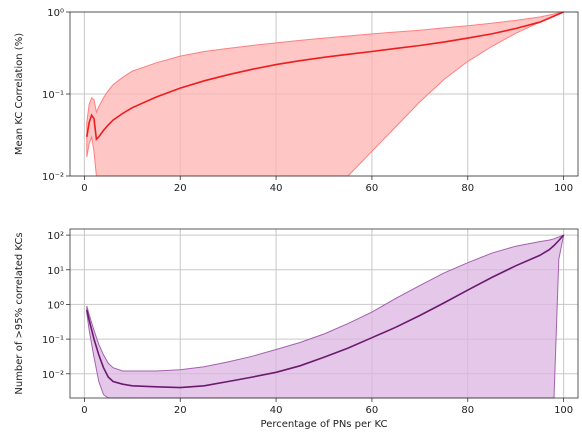  I want to click on y-axis-label: Number of >95% correlated KCs, so click(19, 313).